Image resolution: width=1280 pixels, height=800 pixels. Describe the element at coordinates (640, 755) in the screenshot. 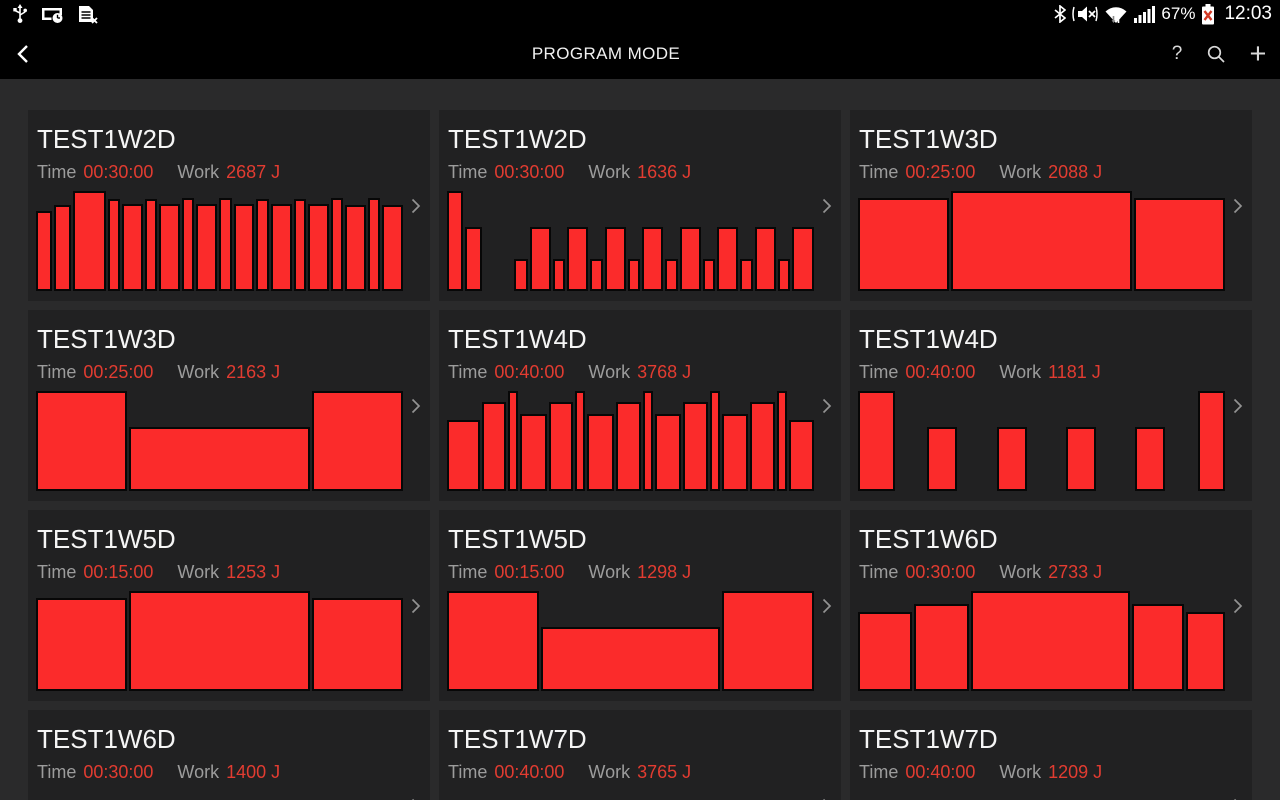

I see `program-card: TEST1W7D Time 00:40:00 Work 3765 J` at that location.